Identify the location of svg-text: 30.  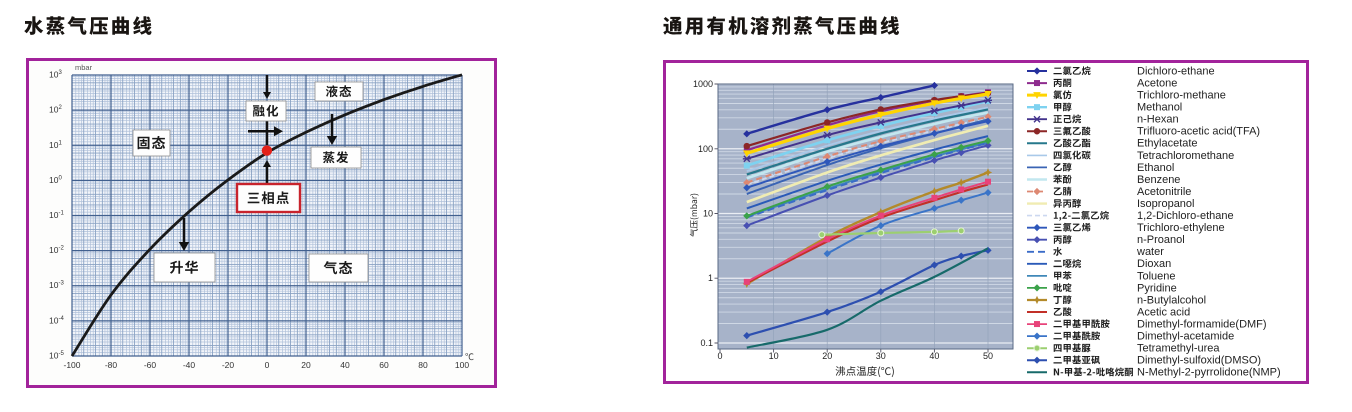
(881, 356).